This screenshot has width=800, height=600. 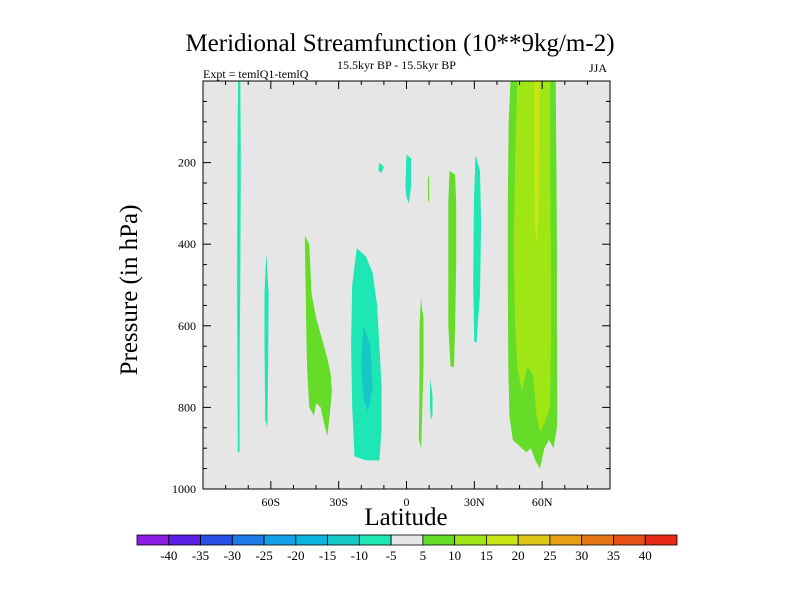 What do you see at coordinates (187, 326) in the screenshot?
I see `y-tick-label: 600` at bounding box center [187, 326].